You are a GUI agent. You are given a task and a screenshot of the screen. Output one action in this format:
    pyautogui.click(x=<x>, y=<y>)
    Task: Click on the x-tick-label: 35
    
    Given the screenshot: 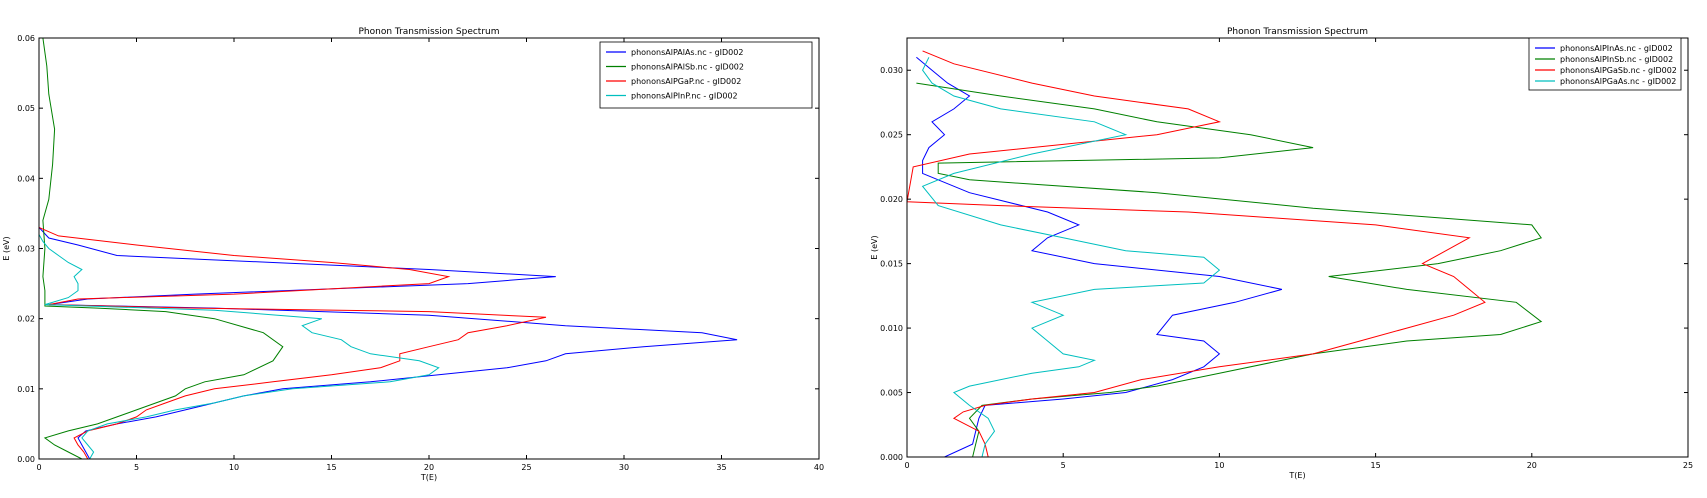 What is the action you would take?
    pyautogui.click(x=721, y=467)
    